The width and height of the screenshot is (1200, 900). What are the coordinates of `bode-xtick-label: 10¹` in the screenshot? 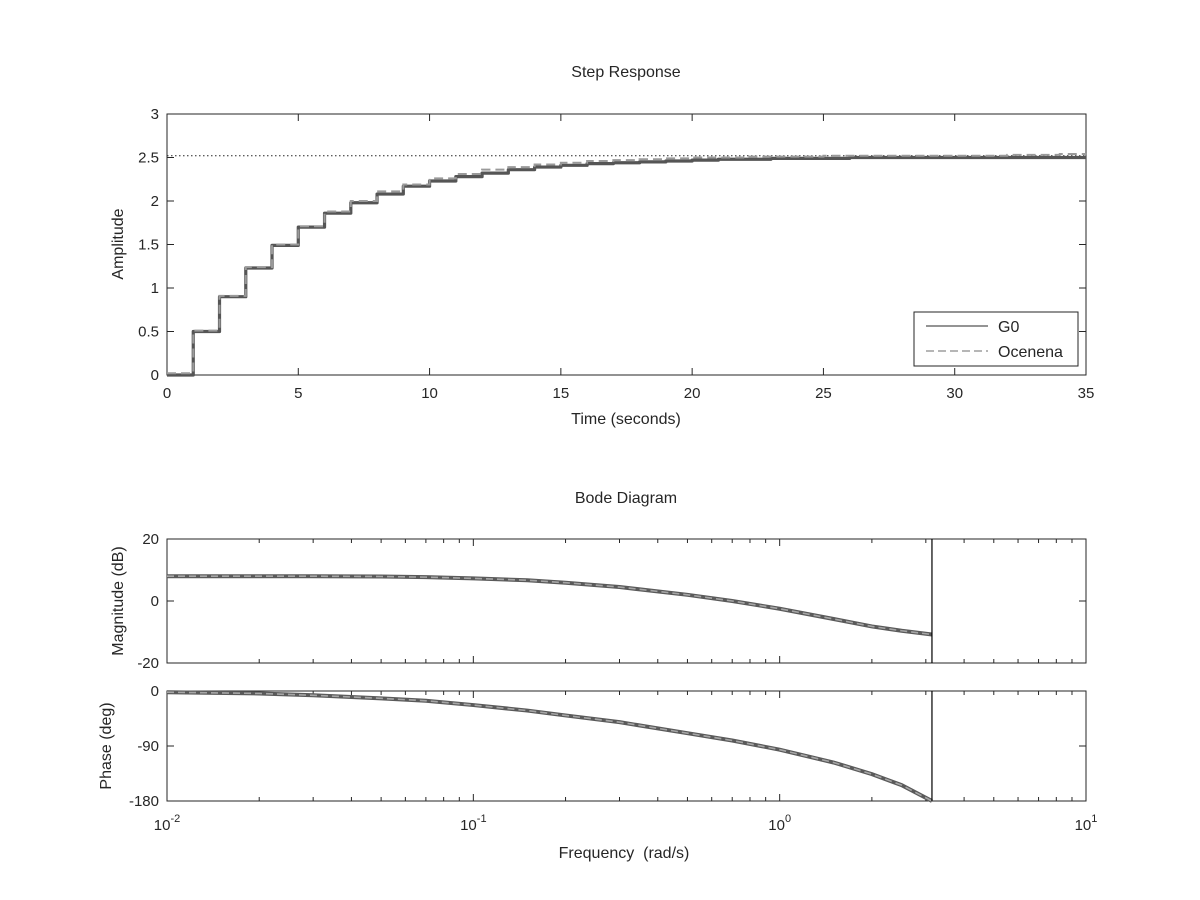 It's located at (1086, 823).